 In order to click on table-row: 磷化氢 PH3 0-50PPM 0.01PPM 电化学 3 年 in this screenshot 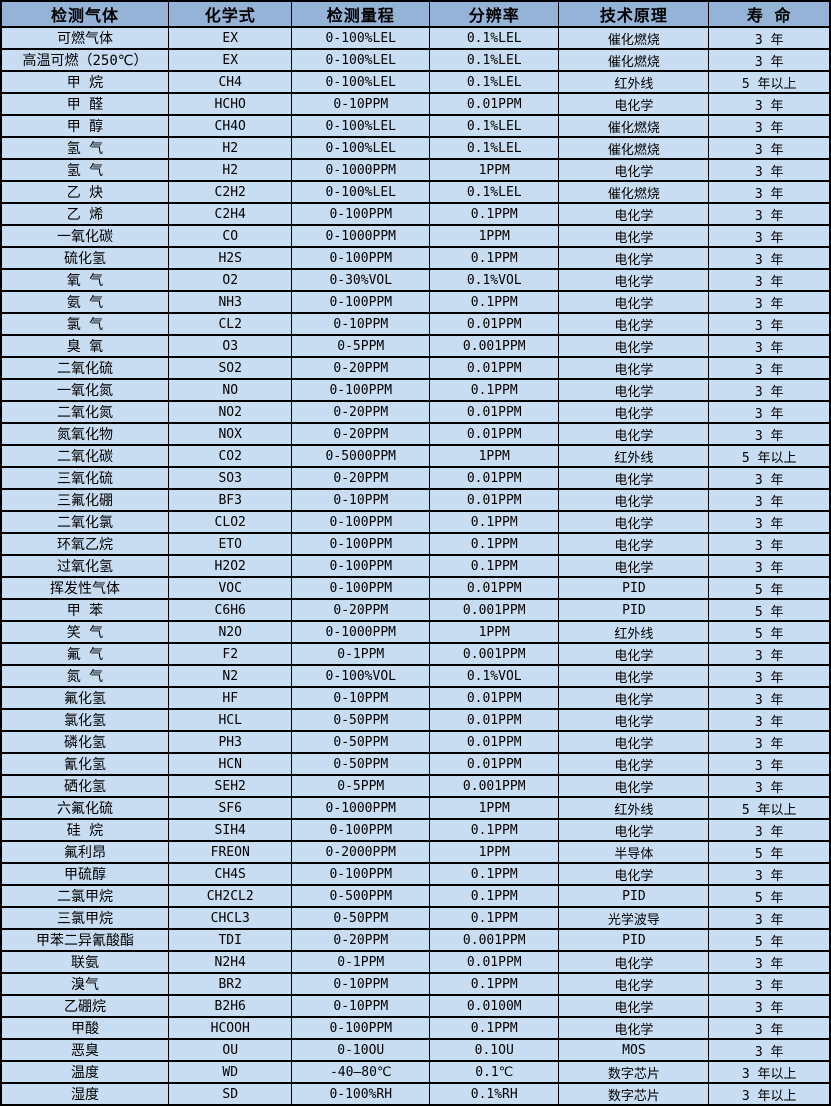, I will do `click(415, 742)`.